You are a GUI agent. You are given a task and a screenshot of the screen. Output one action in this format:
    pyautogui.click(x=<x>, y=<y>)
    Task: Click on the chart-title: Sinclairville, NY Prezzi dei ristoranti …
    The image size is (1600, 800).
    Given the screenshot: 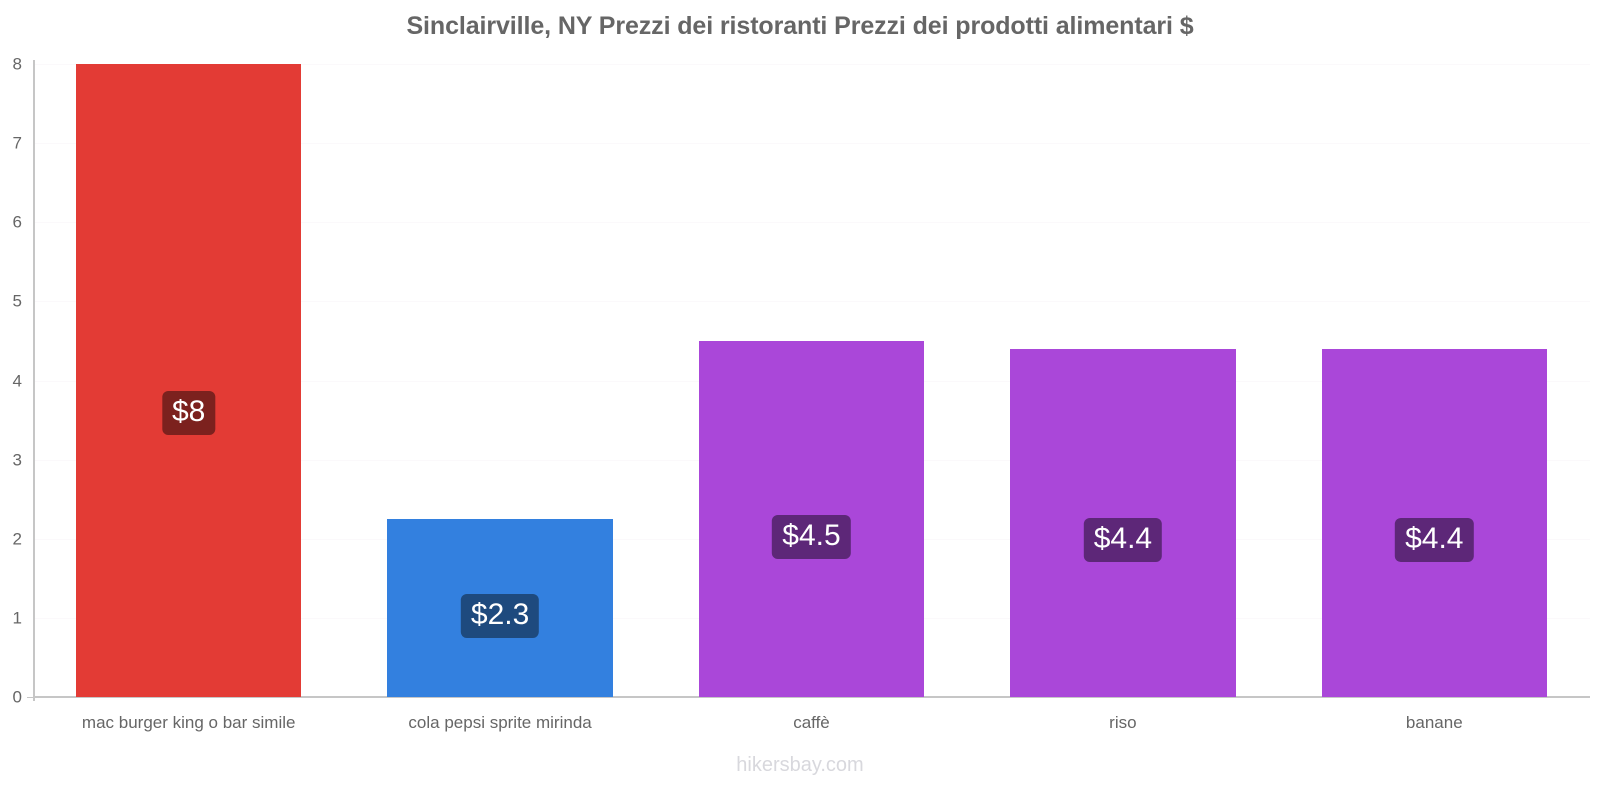 What is the action you would take?
    pyautogui.click(x=800, y=26)
    